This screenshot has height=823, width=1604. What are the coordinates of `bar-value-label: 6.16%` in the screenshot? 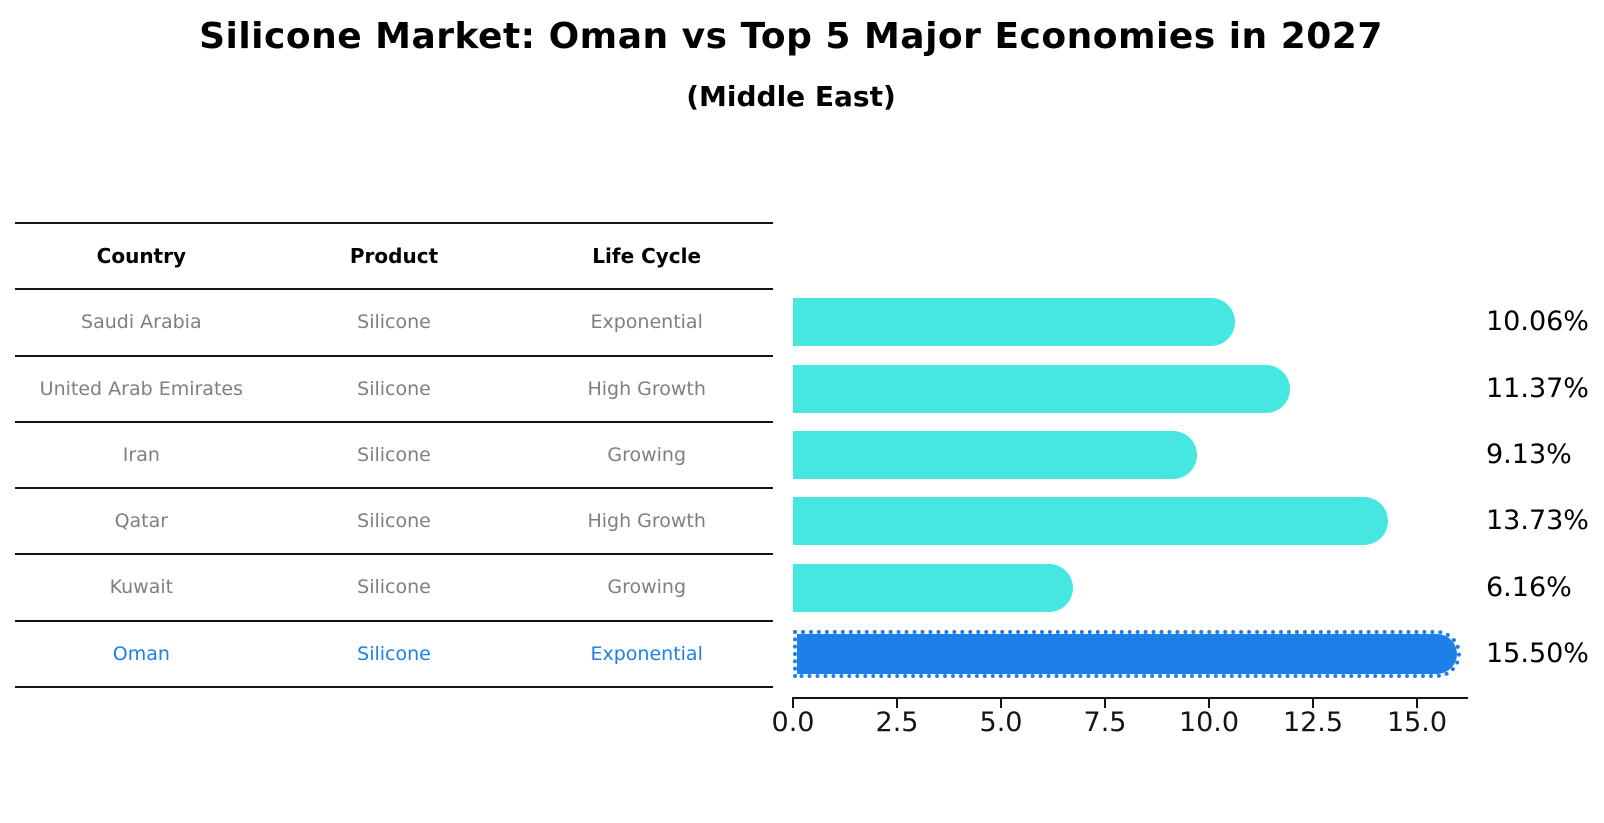 It's located at (1529, 587).